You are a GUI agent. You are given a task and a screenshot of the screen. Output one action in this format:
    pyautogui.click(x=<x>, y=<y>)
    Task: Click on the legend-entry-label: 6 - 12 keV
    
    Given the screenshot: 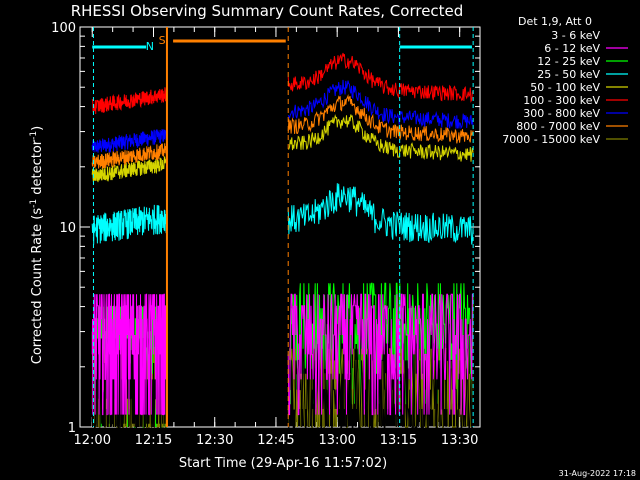 What is the action you would take?
    pyautogui.click(x=572, y=48)
    